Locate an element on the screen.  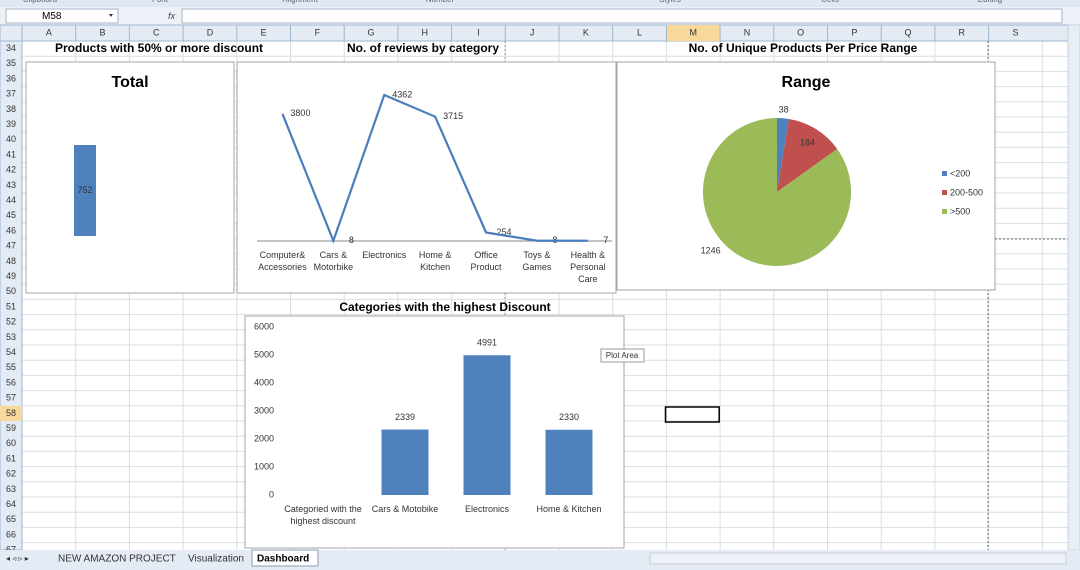
column-header: C is located at coordinates (156, 32).